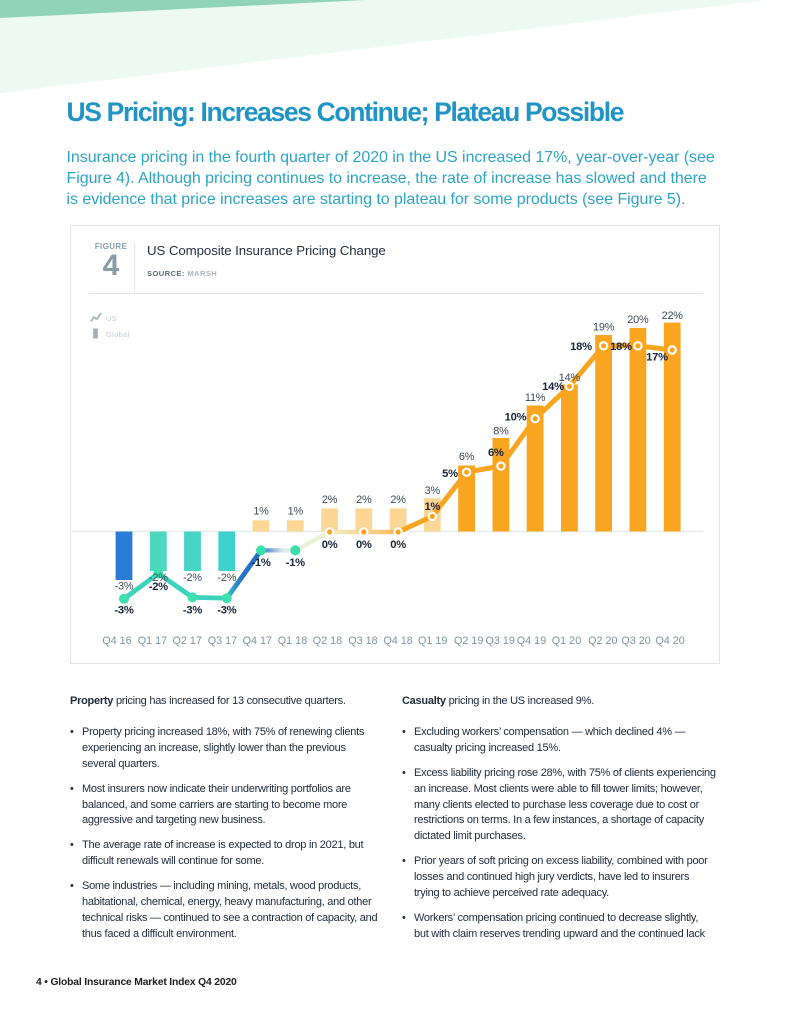 This screenshot has width=791, height=1024. What do you see at coordinates (468, 641) in the screenshot?
I see `svg-text: Q2 19` at bounding box center [468, 641].